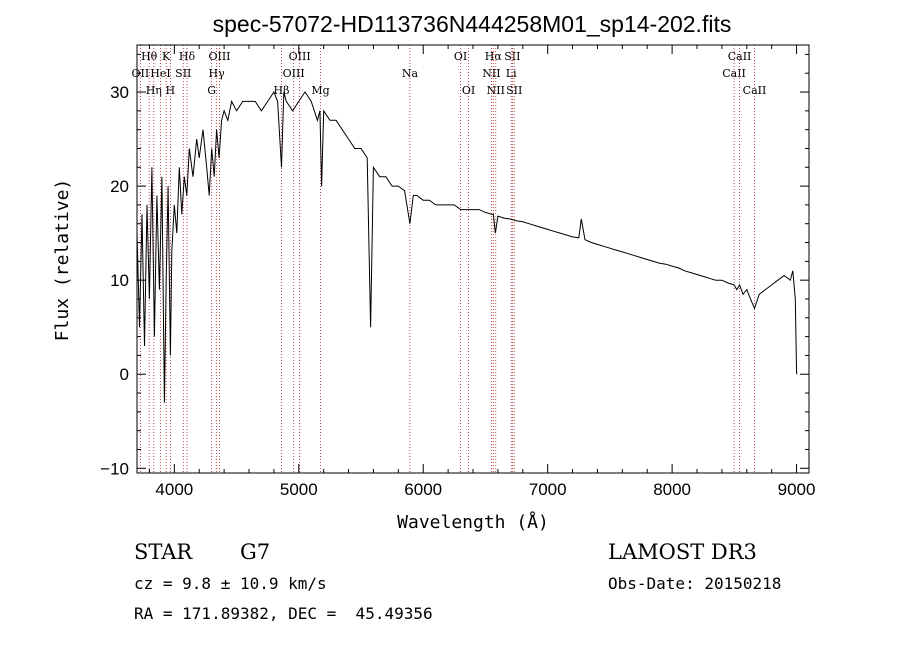 Image resolution: width=900 pixels, height=649 pixels. Describe the element at coordinates (163, 552) in the screenshot. I see `object-class: STAR` at that location.